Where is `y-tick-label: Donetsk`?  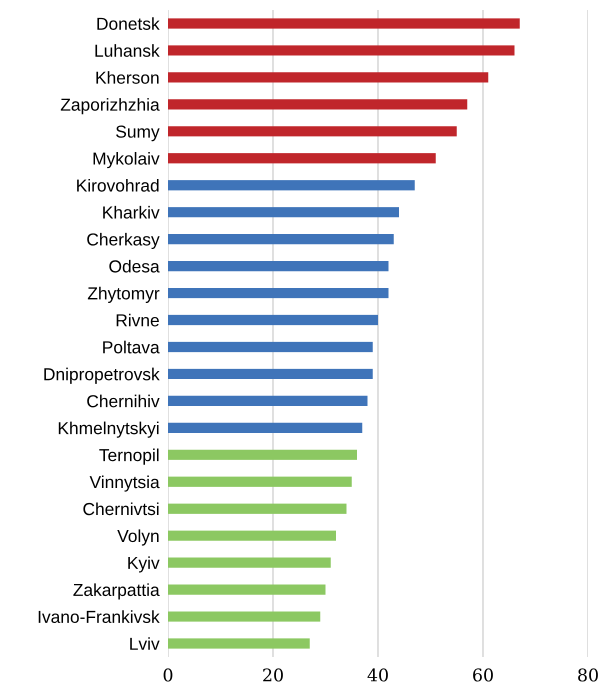 y-tick-label: Donetsk is located at coordinates (128, 23).